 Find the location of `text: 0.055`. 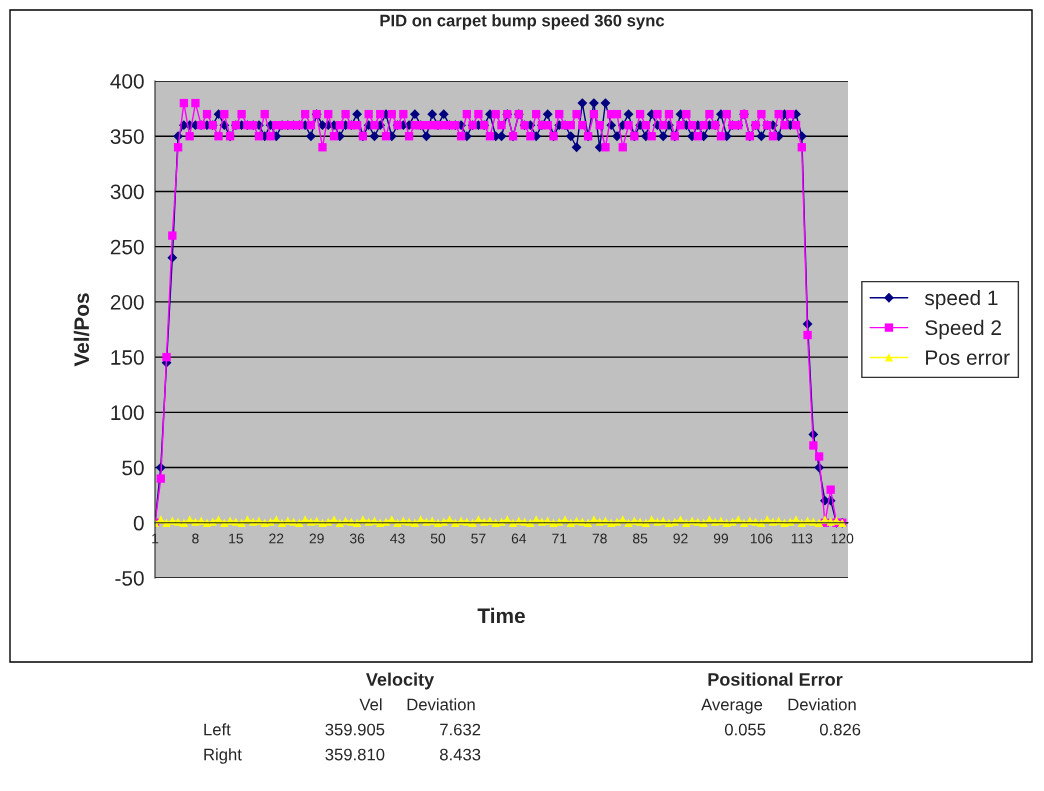

text: 0.055 is located at coordinates (745, 729).